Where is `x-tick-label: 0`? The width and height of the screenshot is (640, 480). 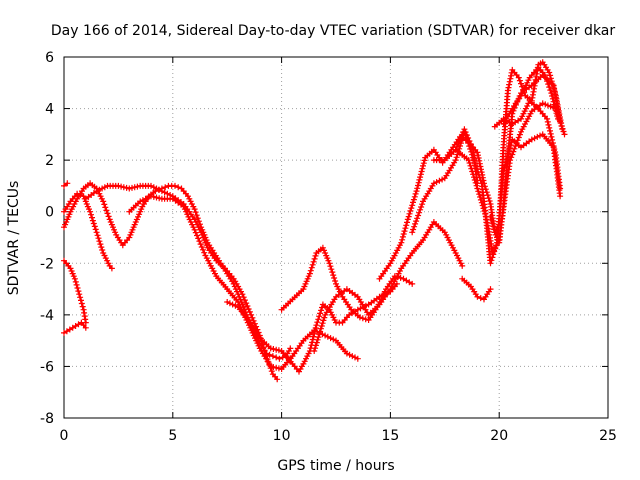
x-tick-label: 0 is located at coordinates (64, 436).